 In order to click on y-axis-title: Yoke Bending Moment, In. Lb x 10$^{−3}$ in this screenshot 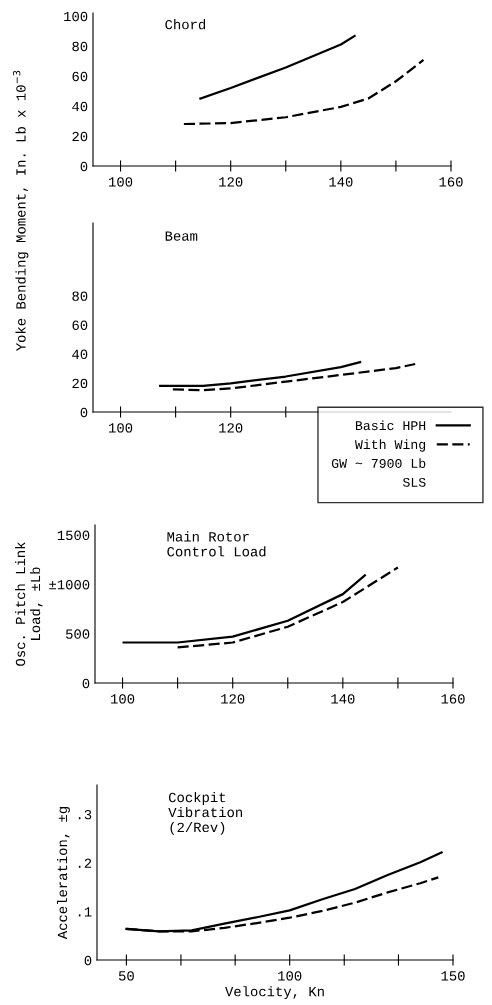, I will do `click(21, 210)`.